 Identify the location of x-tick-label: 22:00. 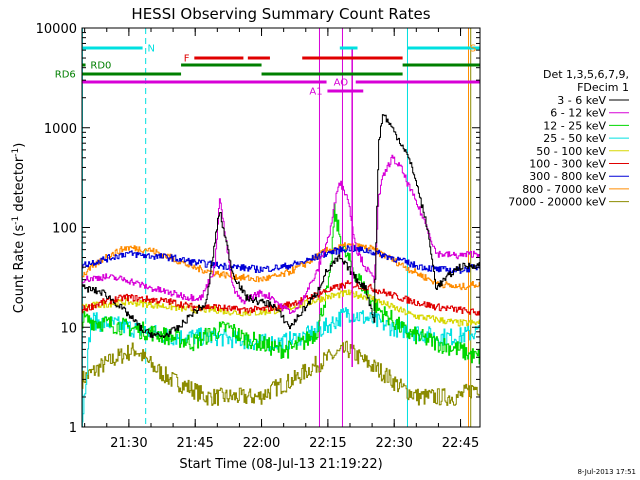
(261, 443).